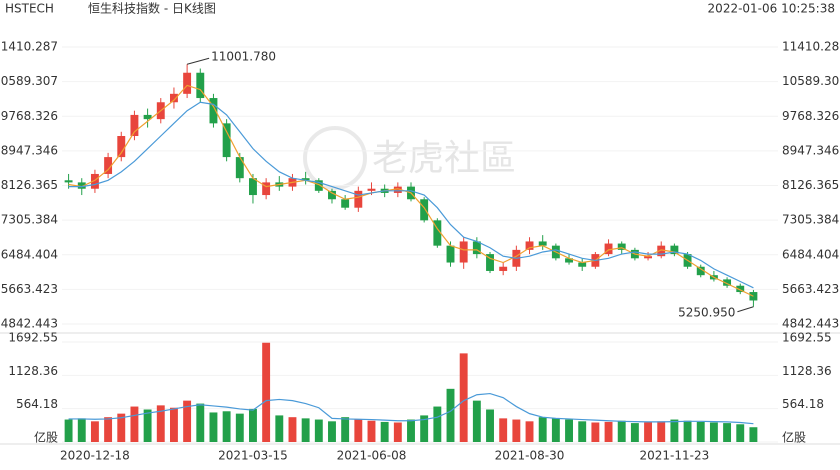 The image size is (840, 470). I want to click on y-tick-label: 9768.326, so click(29, 116).